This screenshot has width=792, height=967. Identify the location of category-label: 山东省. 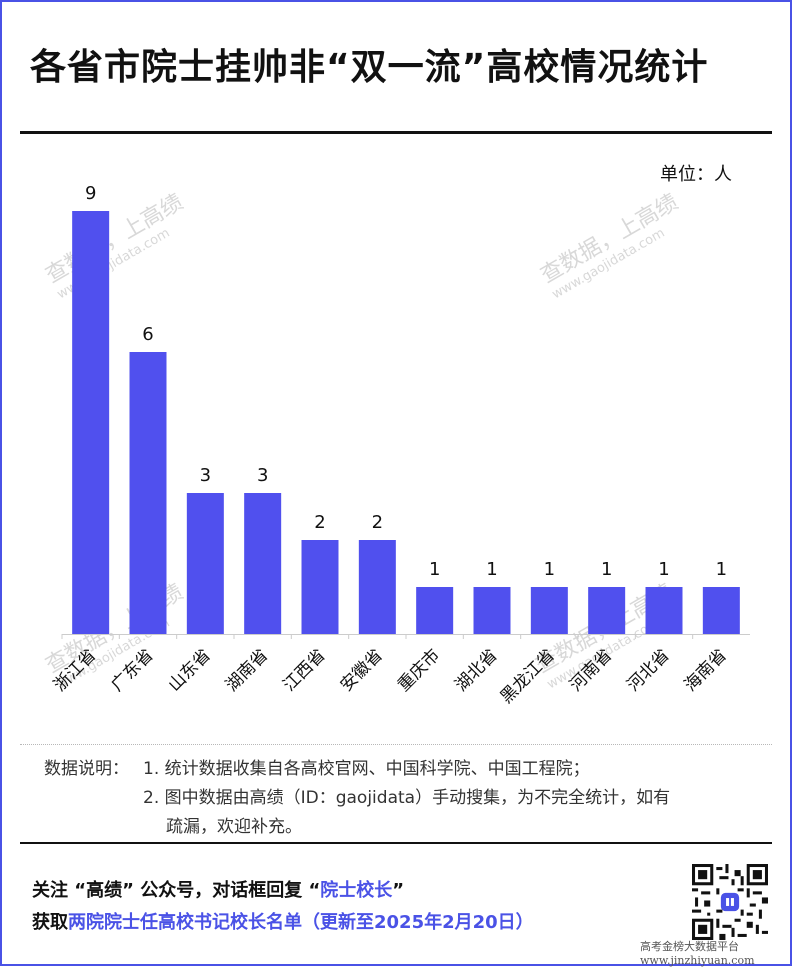
(190, 670).